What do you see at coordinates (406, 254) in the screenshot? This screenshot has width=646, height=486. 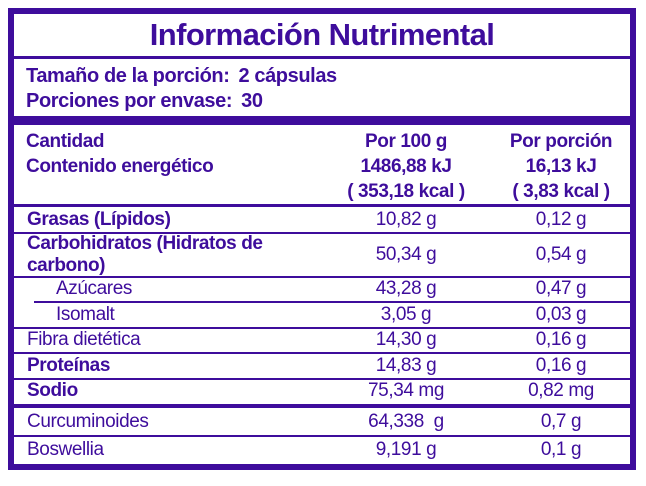 I see `nutrient-per100: 50,34 g` at bounding box center [406, 254].